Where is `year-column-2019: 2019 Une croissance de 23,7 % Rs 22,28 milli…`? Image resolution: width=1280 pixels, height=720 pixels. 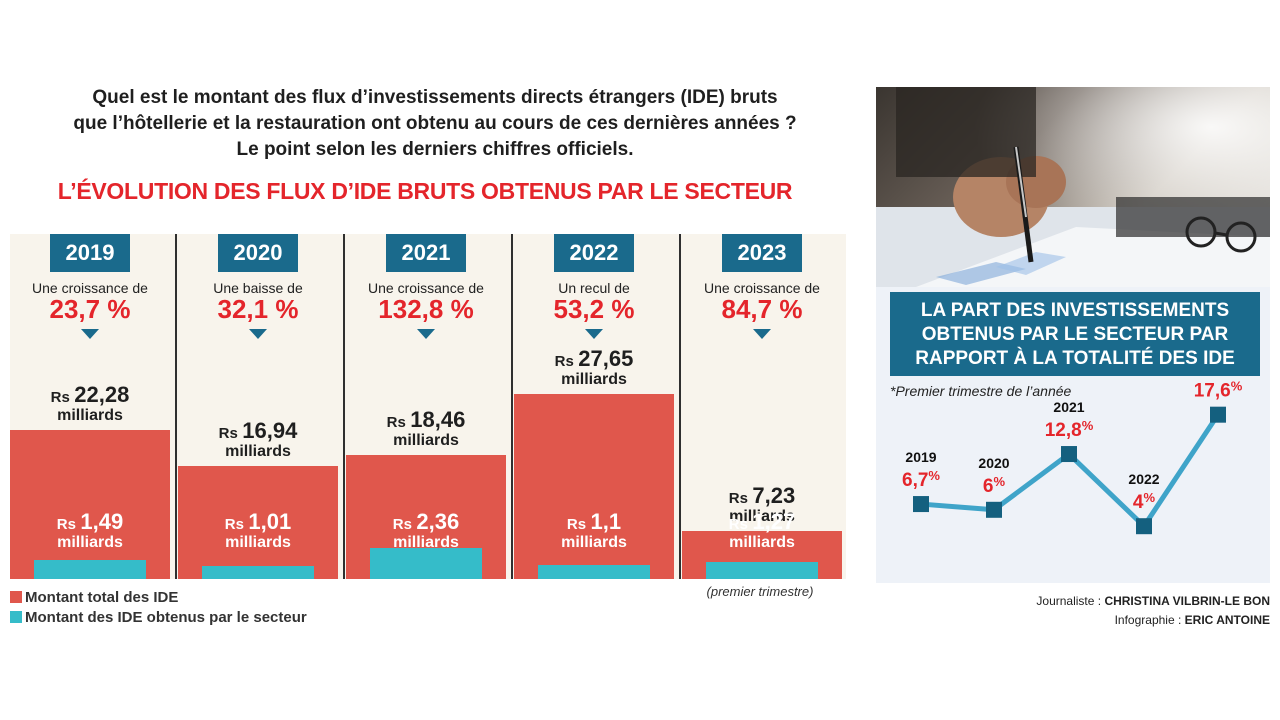
year-column-2019: 2019 Une croissance de 23,7 % Rs 22,28 milli… is located at coordinates (90, 406).